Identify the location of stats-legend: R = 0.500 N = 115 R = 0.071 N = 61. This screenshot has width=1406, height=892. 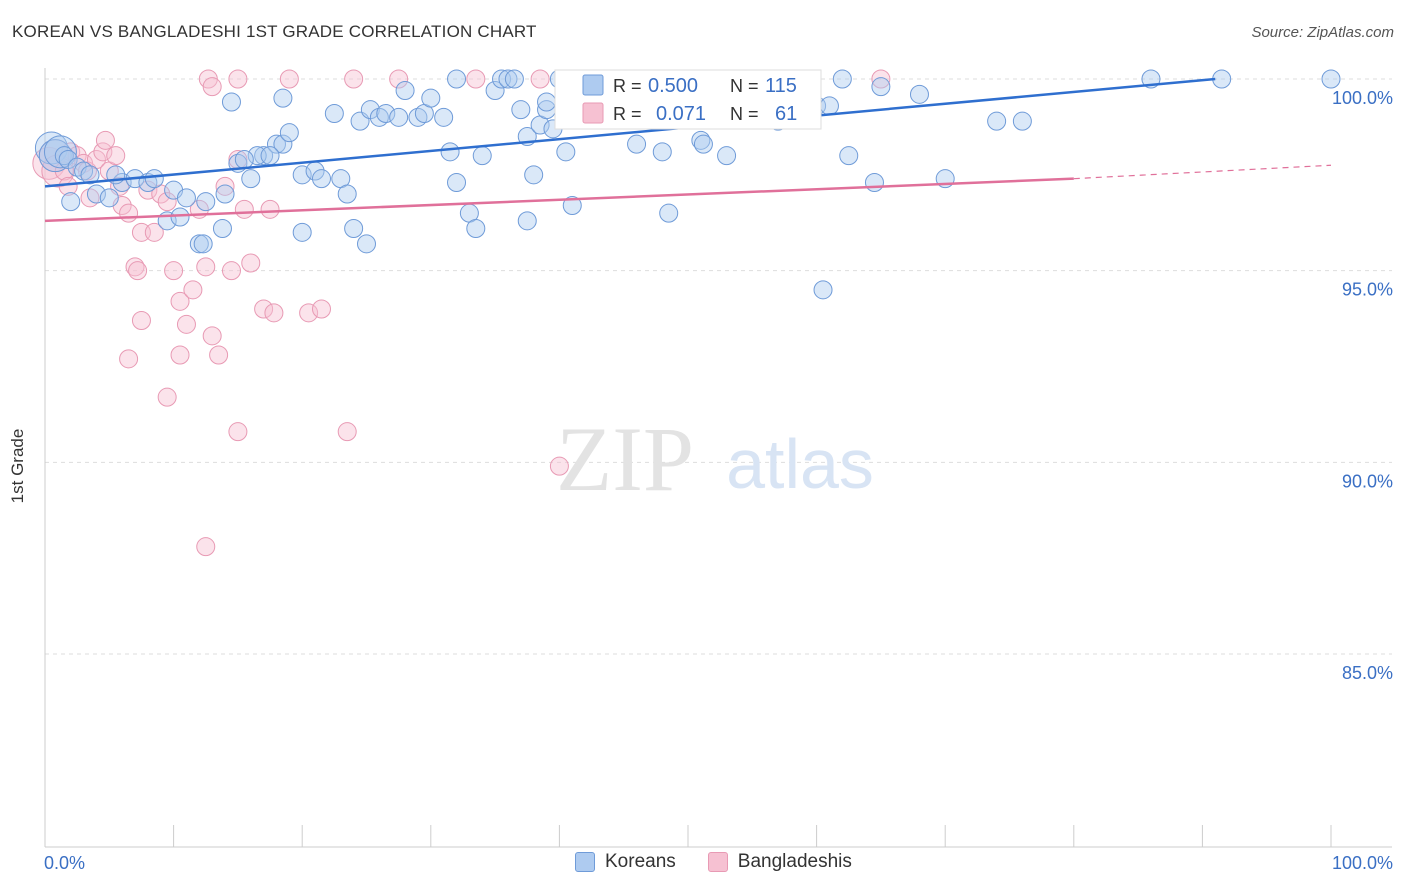
(688, 99).